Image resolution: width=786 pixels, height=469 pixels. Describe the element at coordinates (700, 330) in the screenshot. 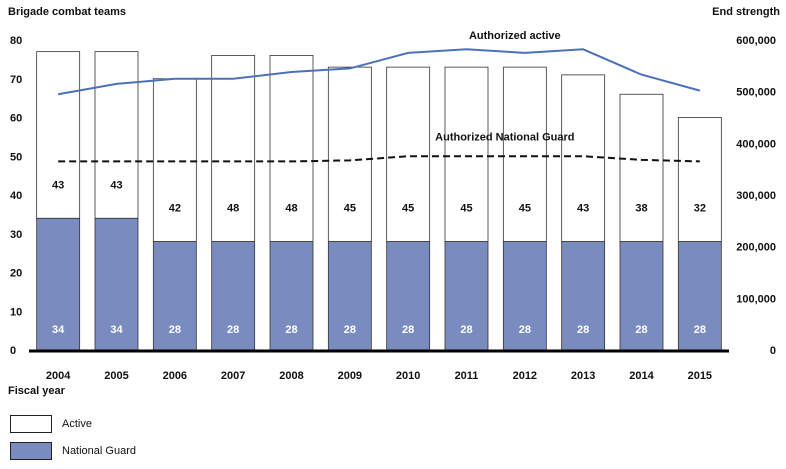

I see `label-guard-2015: 28` at that location.